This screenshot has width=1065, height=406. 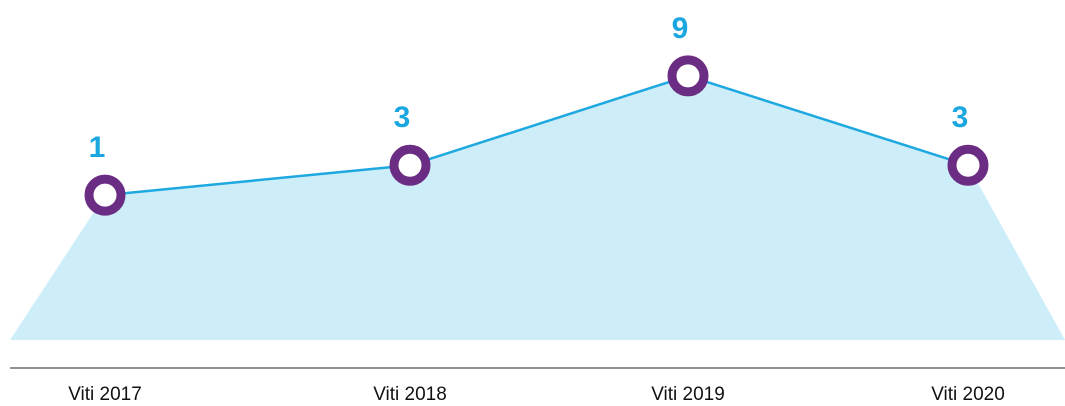 I want to click on category-label: Viti 2018, so click(x=410, y=394).